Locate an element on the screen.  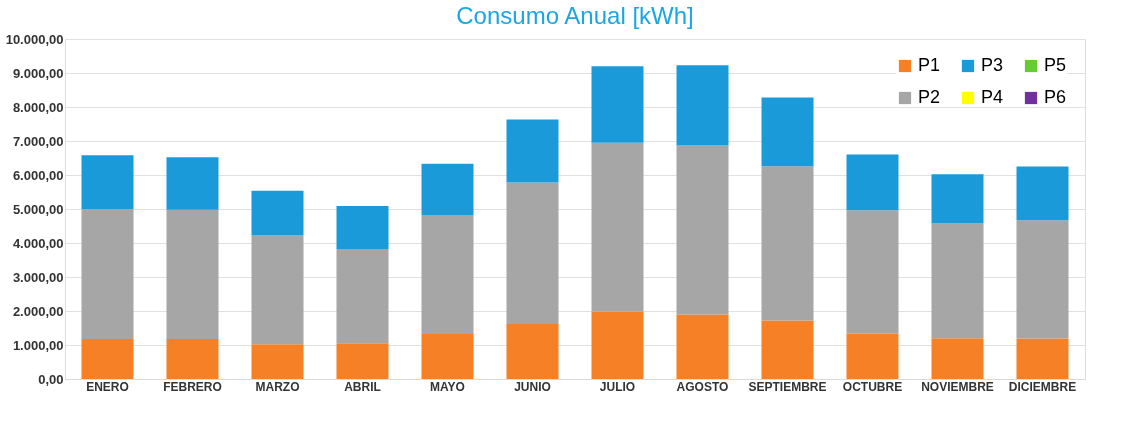
legend-label: P4 is located at coordinates (992, 97).